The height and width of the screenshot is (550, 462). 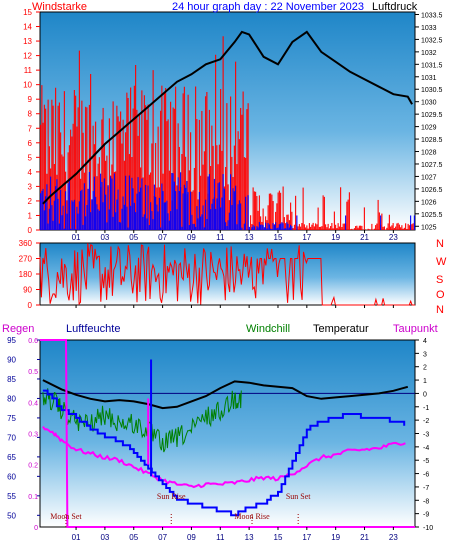 What do you see at coordinates (432, 140) in the screenshot?
I see `right-tick-label: 1028.5` at bounding box center [432, 140].